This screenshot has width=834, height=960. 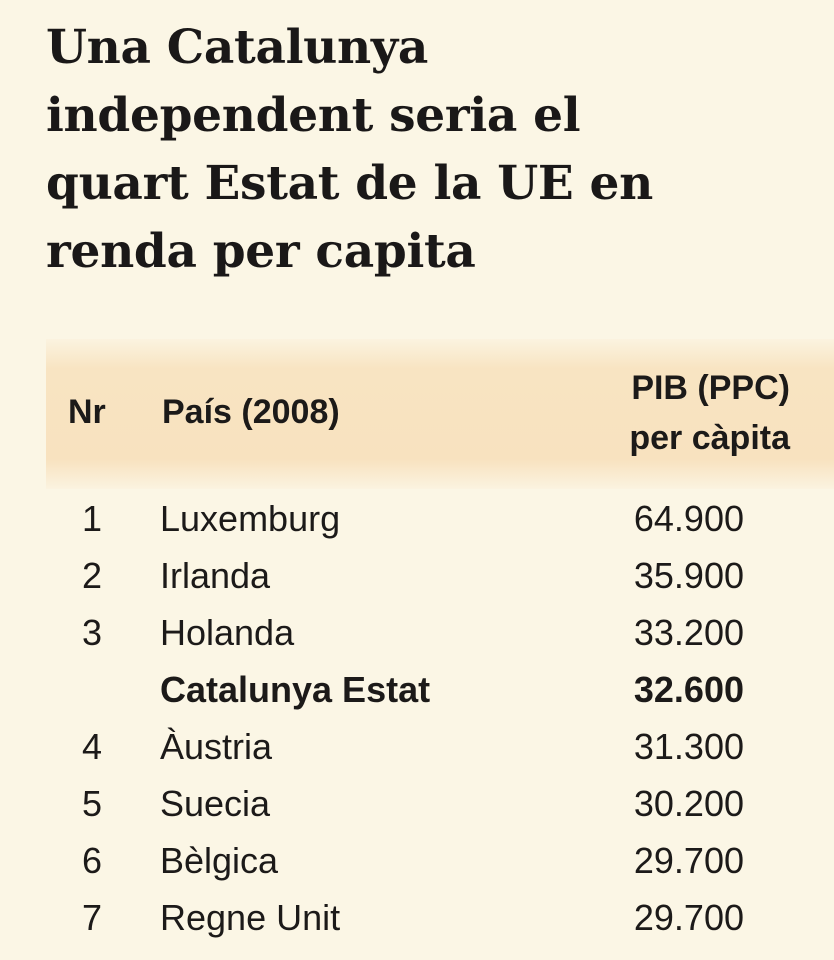 I want to click on gdp-cell: 64.900, so click(x=688, y=518).